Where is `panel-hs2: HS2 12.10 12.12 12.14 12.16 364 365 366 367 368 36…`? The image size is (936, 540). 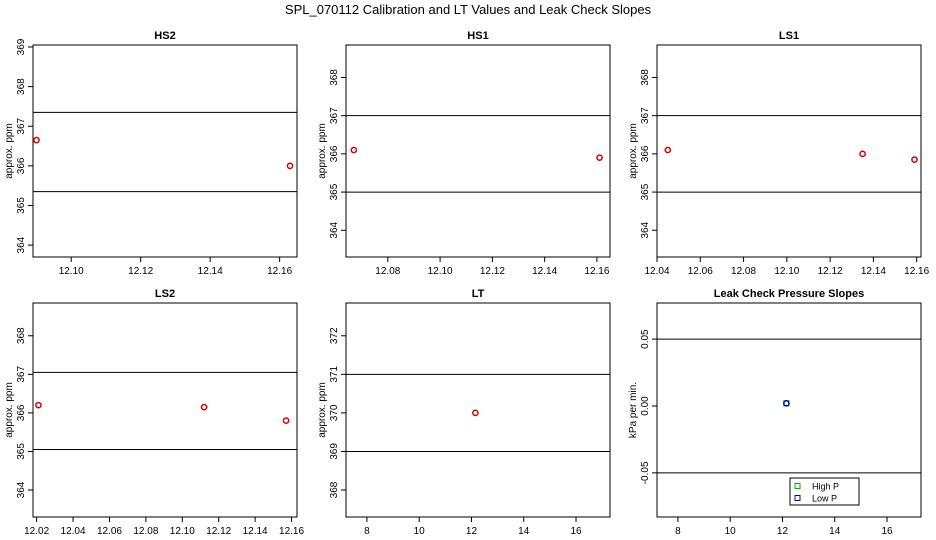
panel-hs2: HS2 12.10 12.12 12.14 12.16 364 365 366 367 368 36… is located at coordinates (151, 153).